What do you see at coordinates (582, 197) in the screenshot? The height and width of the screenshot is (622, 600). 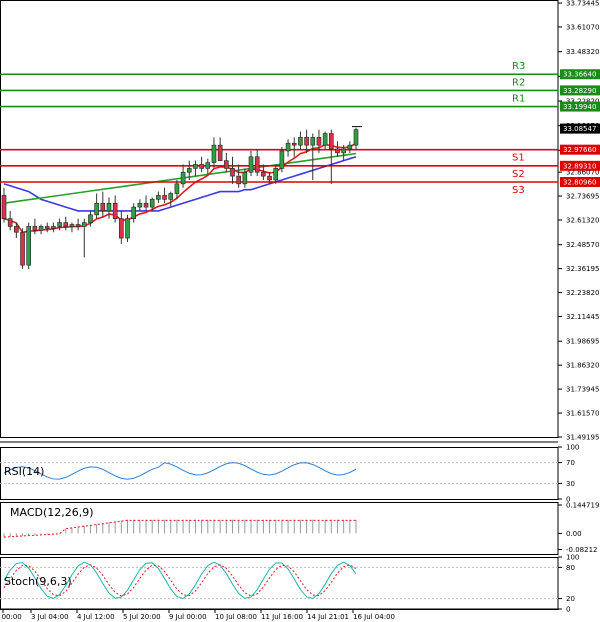 I see `price-tick-label: 32.73695` at bounding box center [582, 197].